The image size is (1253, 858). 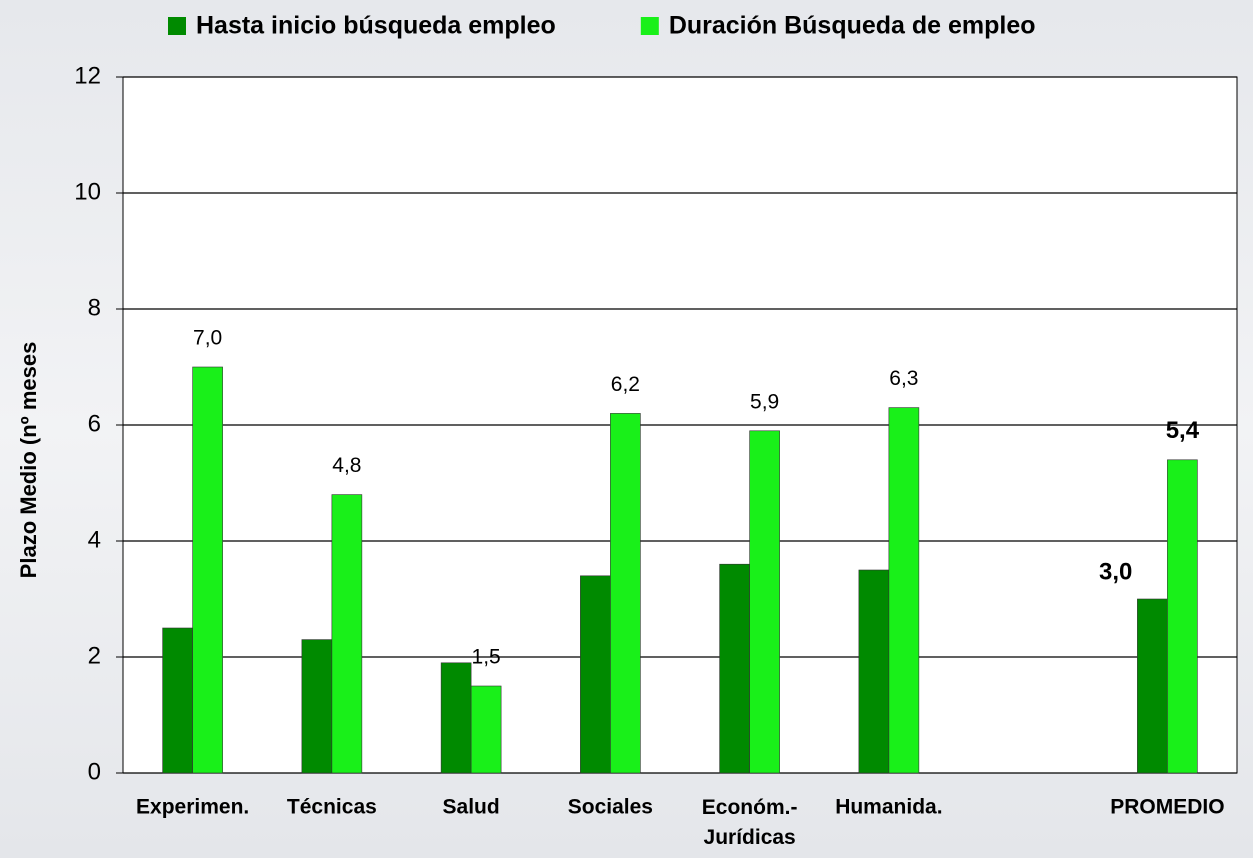 What do you see at coordinates (471, 807) in the screenshot?
I see `x-tick-label: Salud` at bounding box center [471, 807].